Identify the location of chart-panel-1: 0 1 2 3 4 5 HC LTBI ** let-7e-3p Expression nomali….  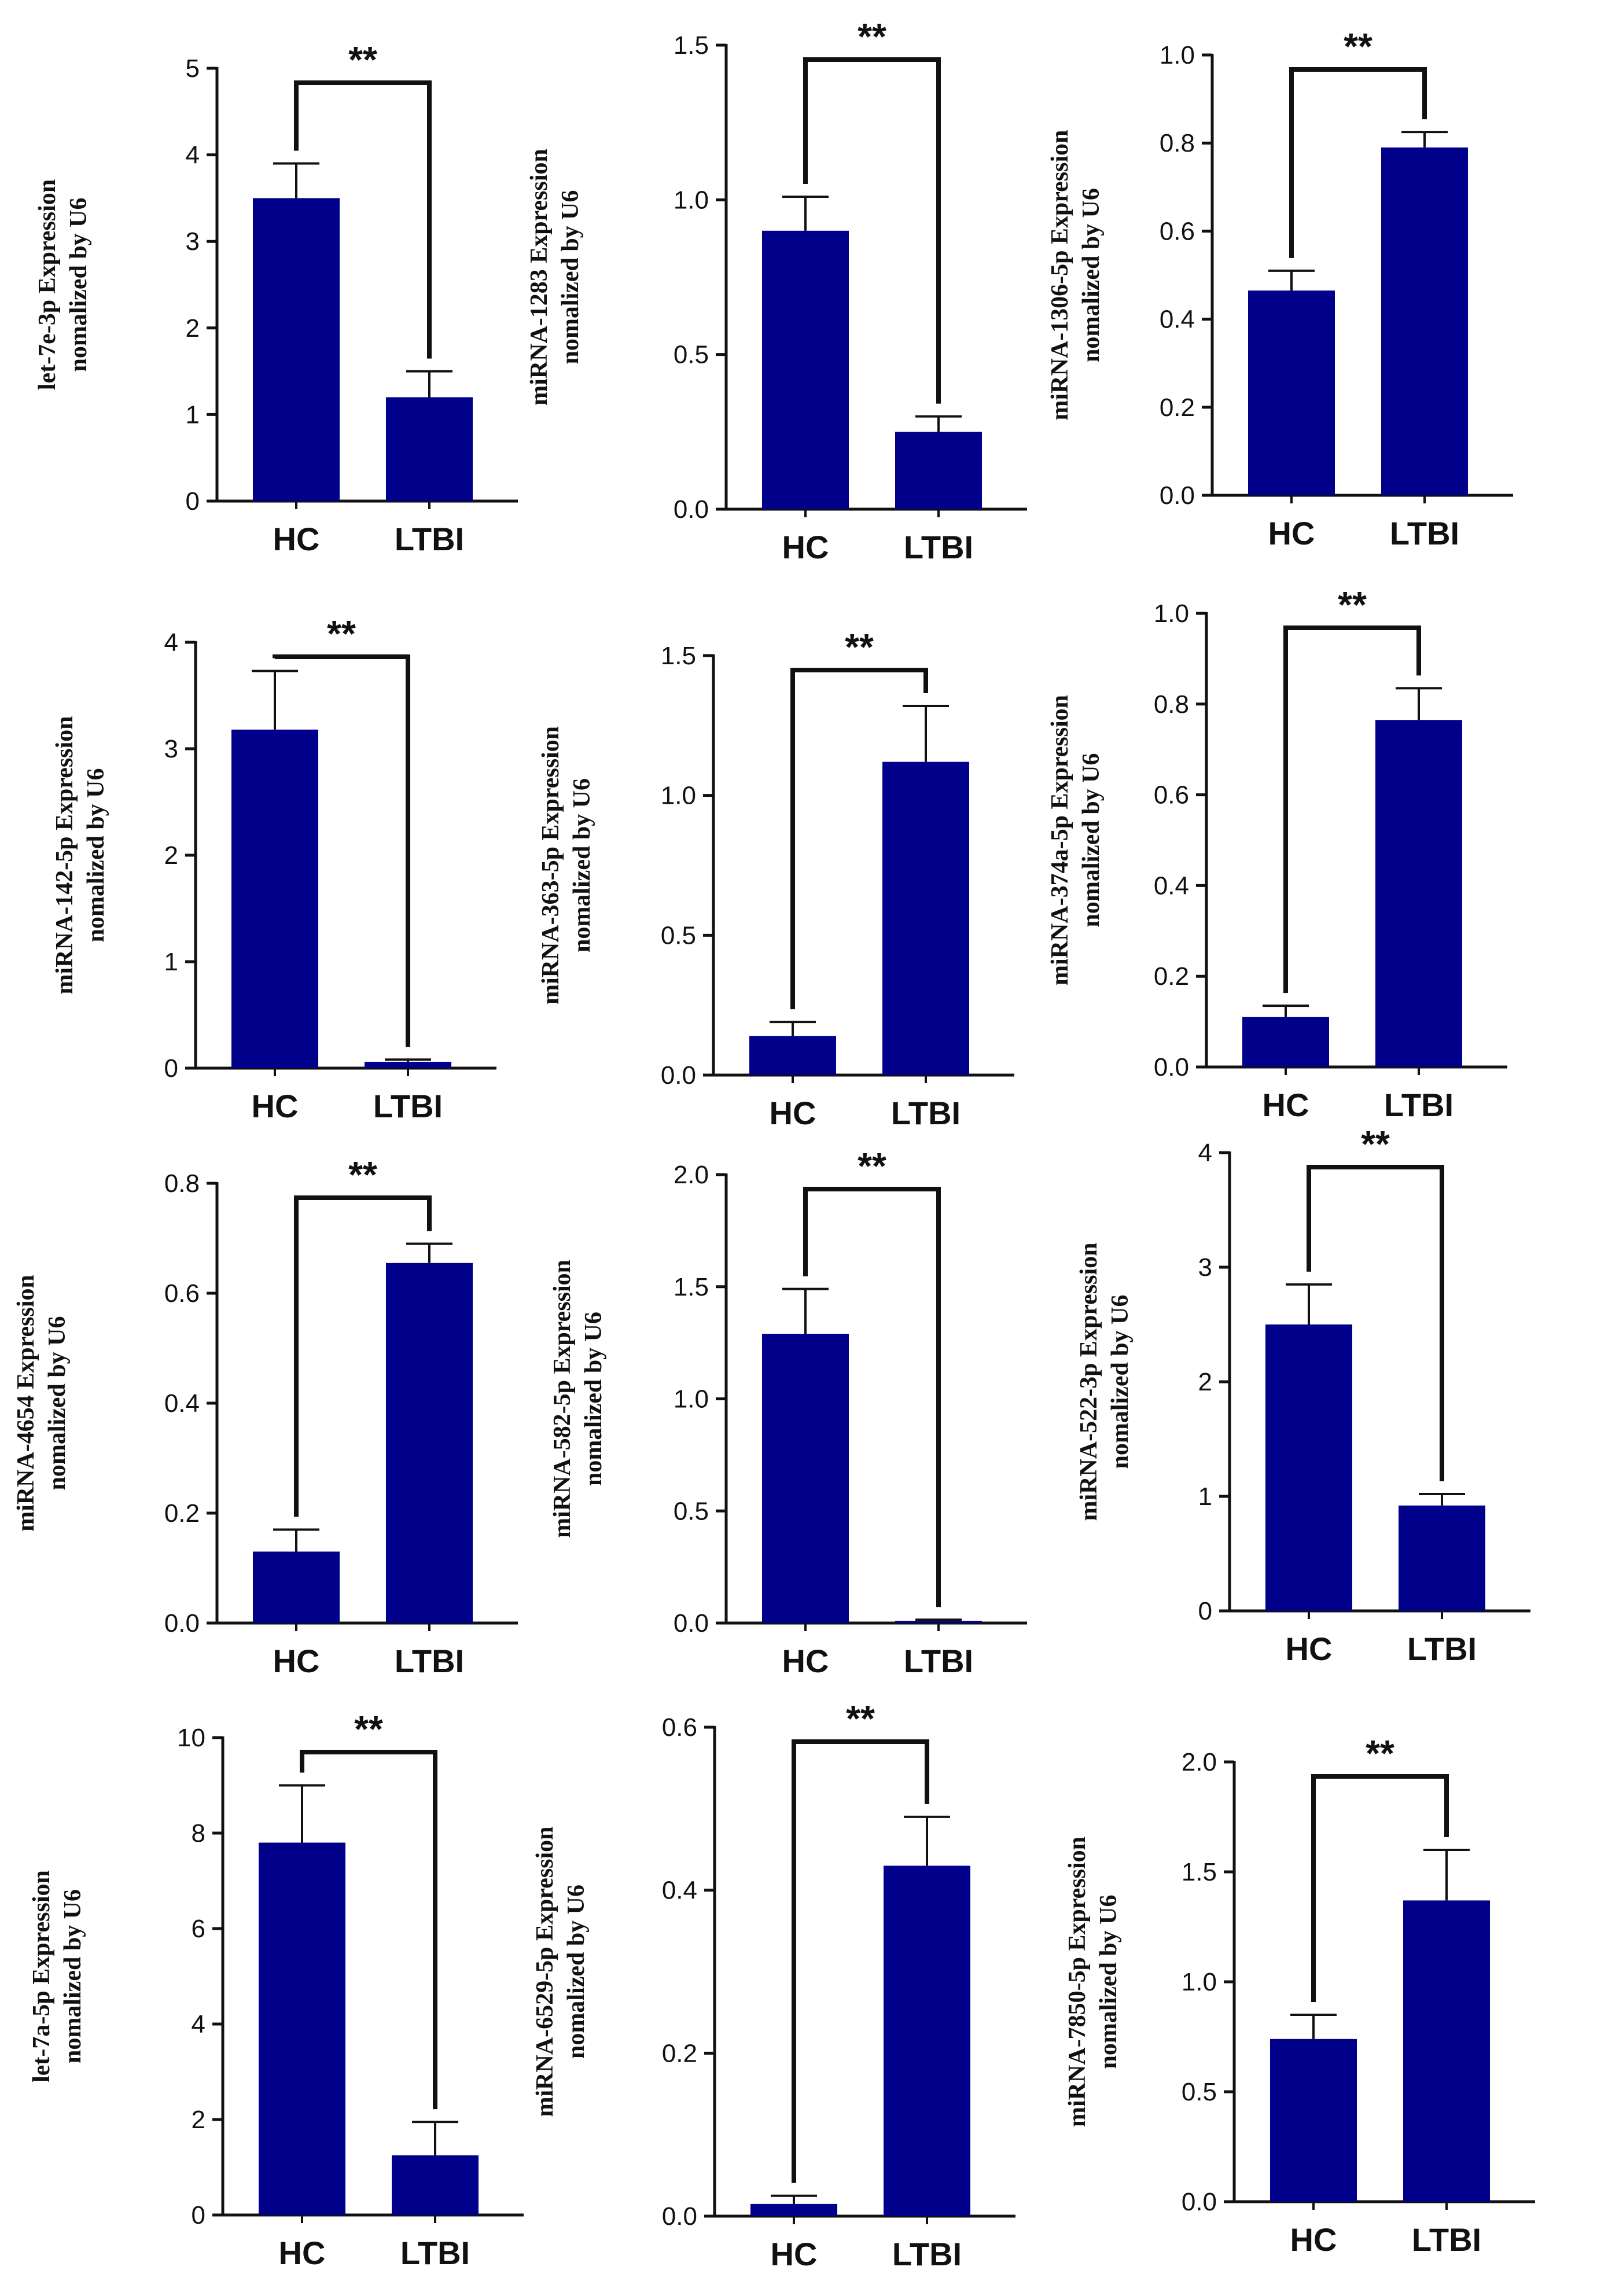
(276, 298).